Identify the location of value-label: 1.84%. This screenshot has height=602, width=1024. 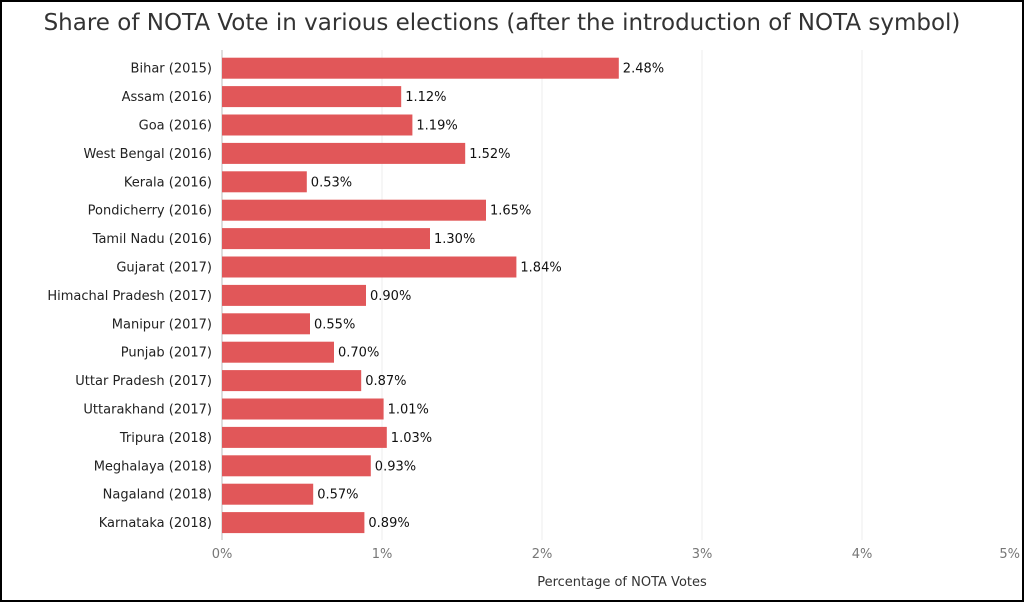
(540, 268).